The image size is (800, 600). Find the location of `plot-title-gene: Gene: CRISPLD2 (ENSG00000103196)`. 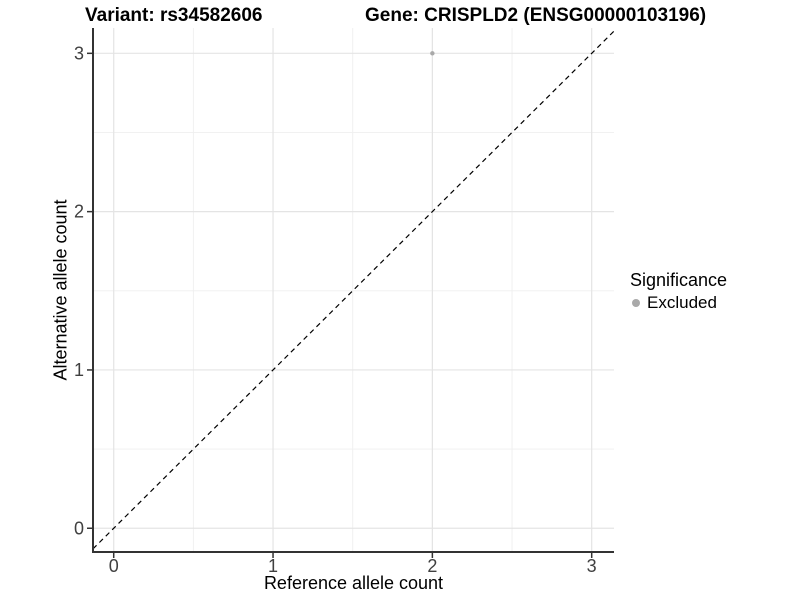

plot-title-gene: Gene: CRISPLD2 (ENSG00000103196) is located at coordinates (536, 15).